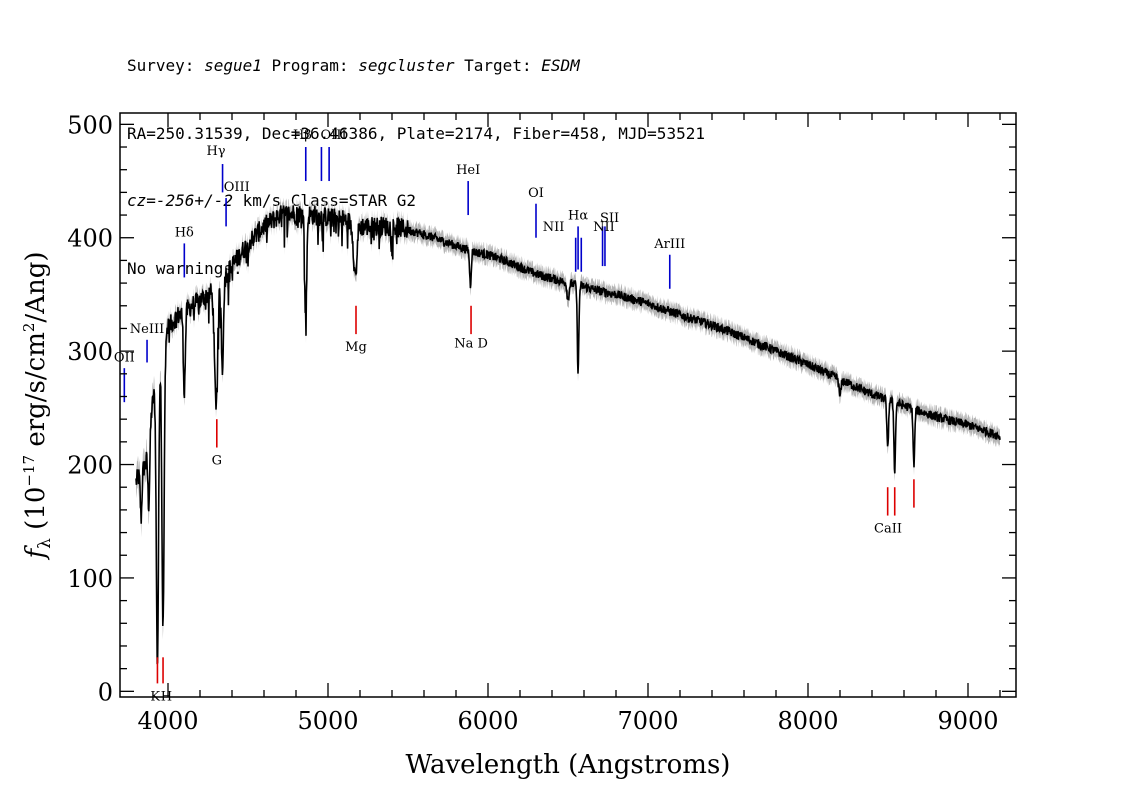  I want to click on y-axis-title-exp2: 2, so click(29, 328).